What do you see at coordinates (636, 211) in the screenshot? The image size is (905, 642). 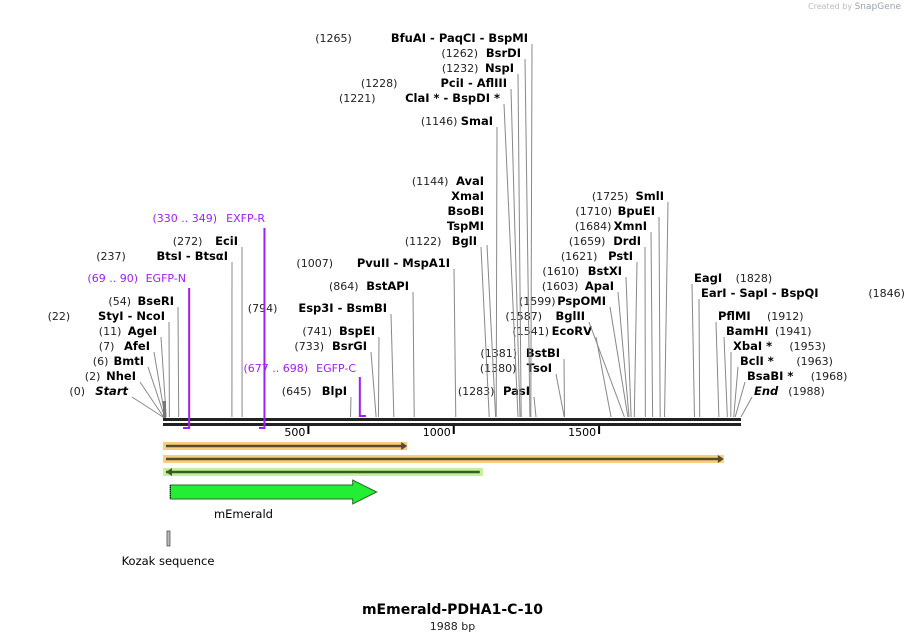 I see `enzyme-name: BpuEI` at bounding box center [636, 211].